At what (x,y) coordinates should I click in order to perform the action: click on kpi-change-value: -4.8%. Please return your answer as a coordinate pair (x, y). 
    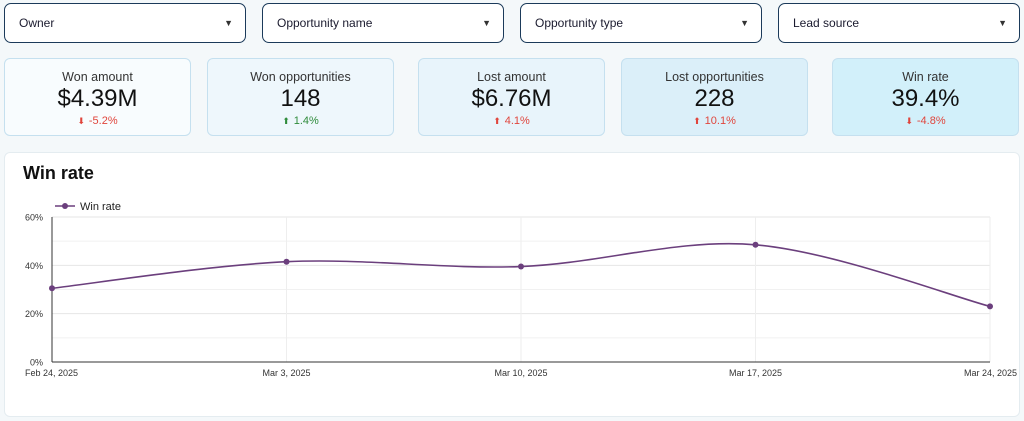
    Looking at the image, I should click on (931, 121).